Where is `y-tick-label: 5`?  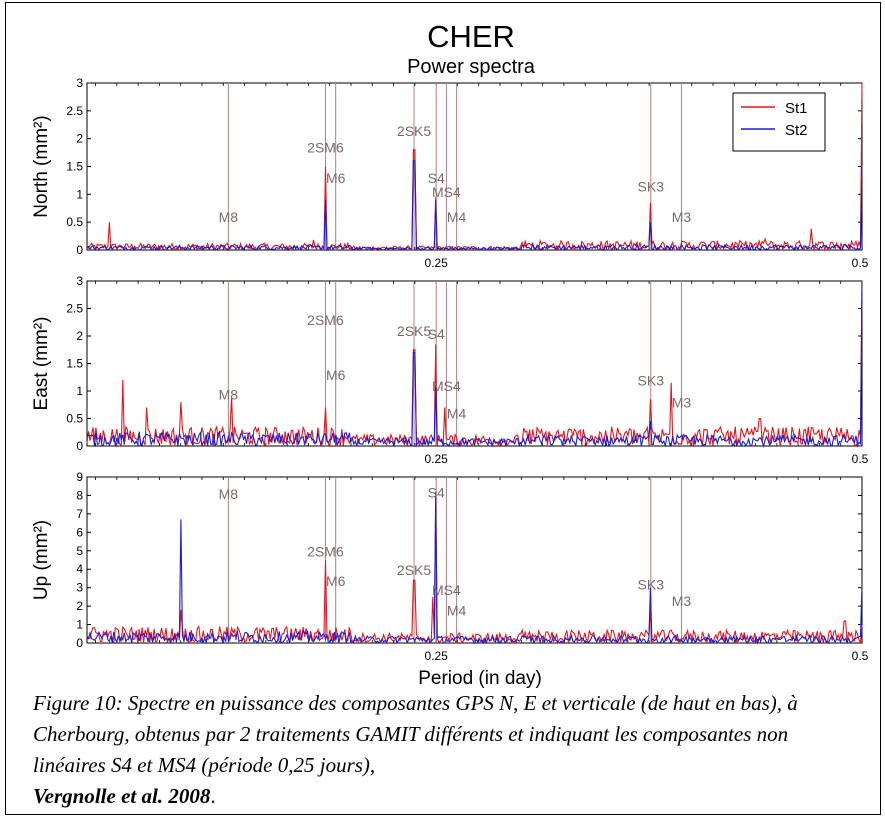 y-tick-label: 5 is located at coordinates (79, 551).